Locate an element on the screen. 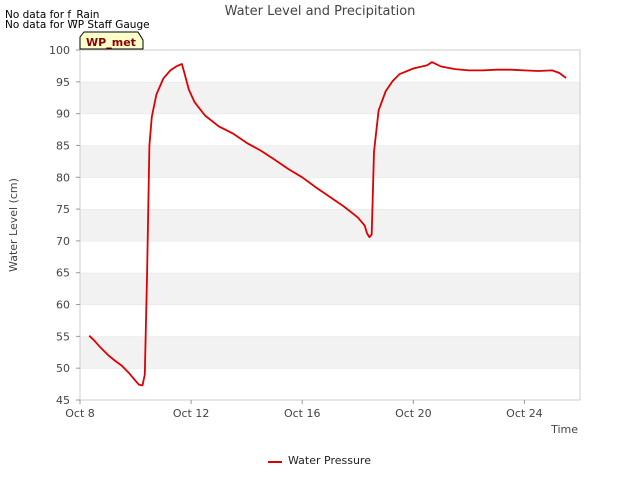 Image resolution: width=640 pixels, height=480 pixels. site-tag-box: WP_met is located at coordinates (111, 40).